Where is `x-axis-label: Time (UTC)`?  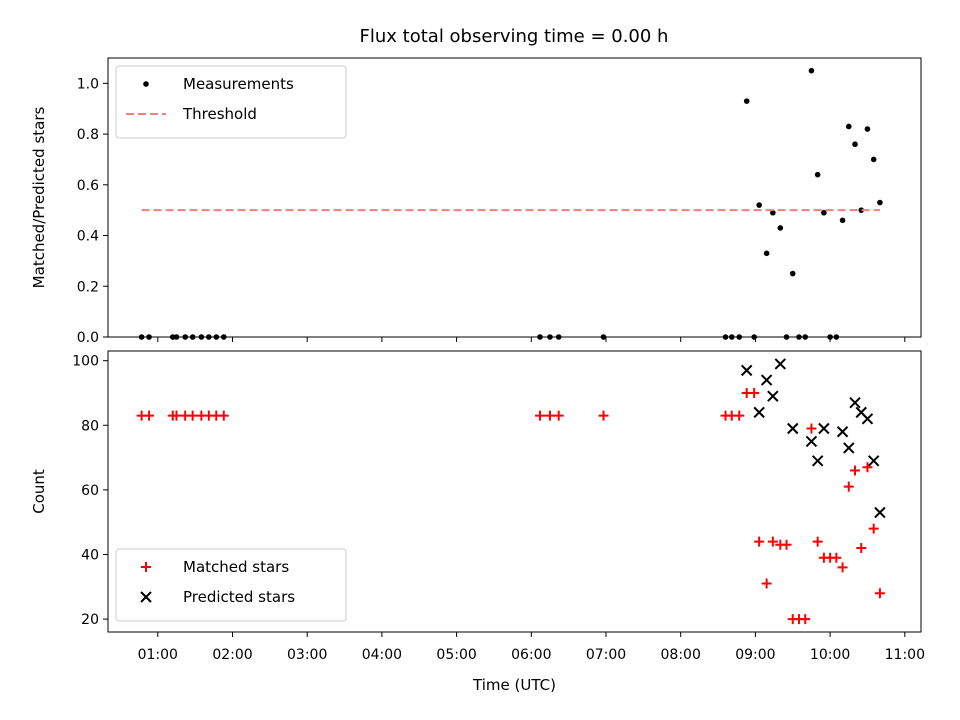 x-axis-label: Time (UTC) is located at coordinates (514, 685).